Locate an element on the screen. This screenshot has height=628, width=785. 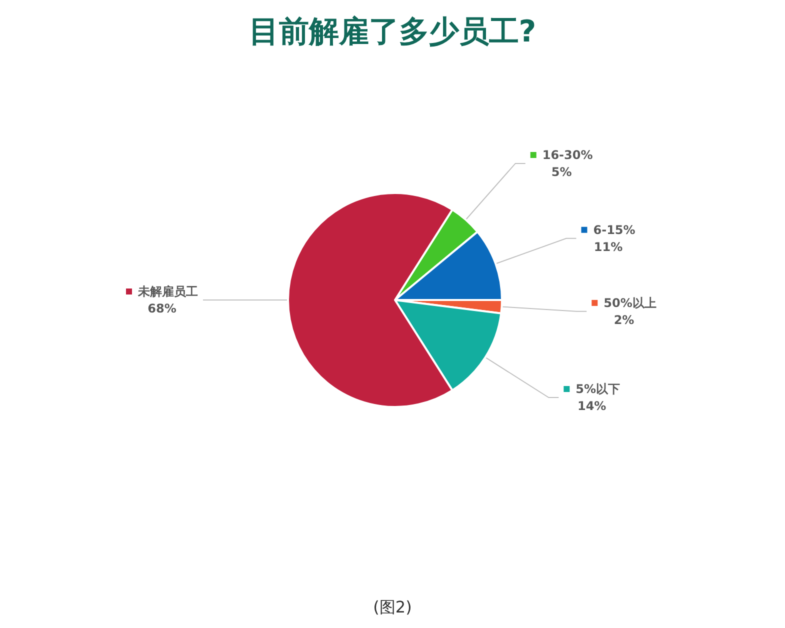
legend-label: 50%以上 is located at coordinates (630, 303).